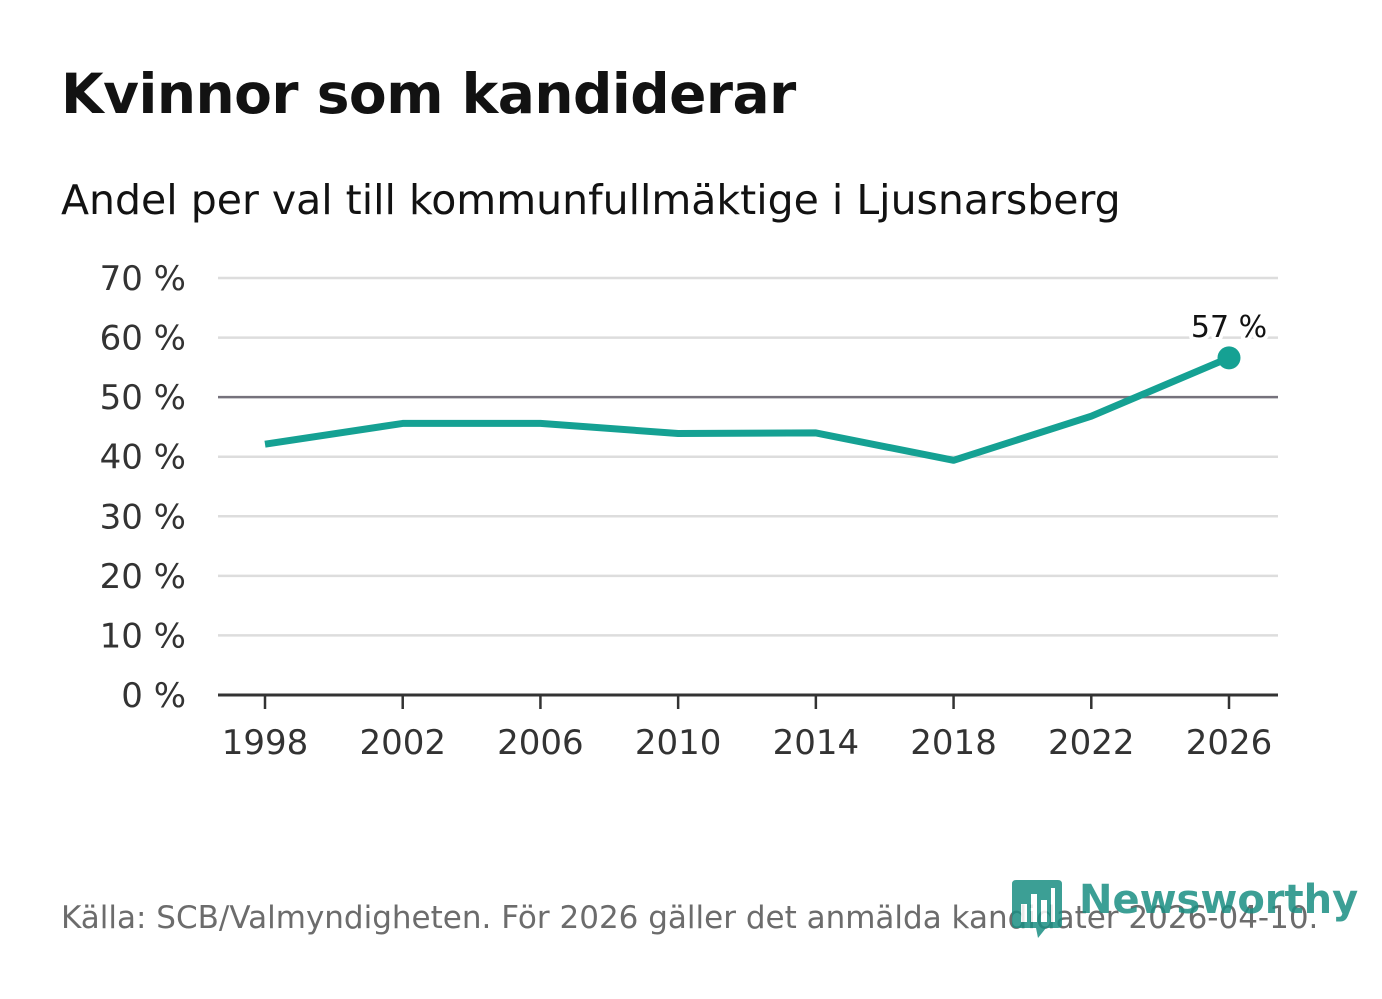 This screenshot has height=999, width=1382. I want to click on y-tick-label: 0 %, so click(153, 696).